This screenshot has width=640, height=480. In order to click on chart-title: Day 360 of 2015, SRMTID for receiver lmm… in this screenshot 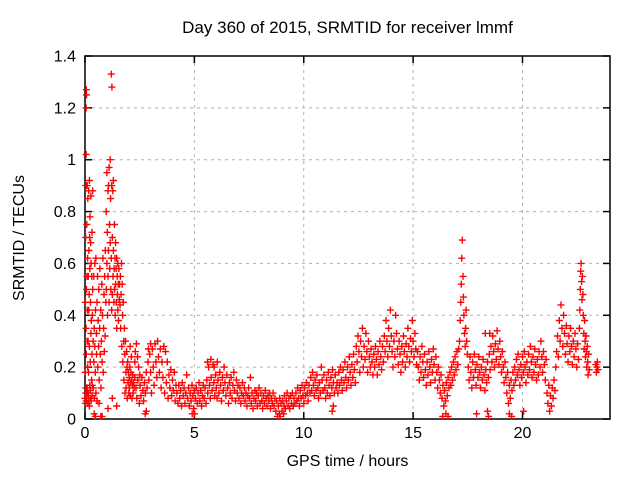, I will do `click(347, 27)`.